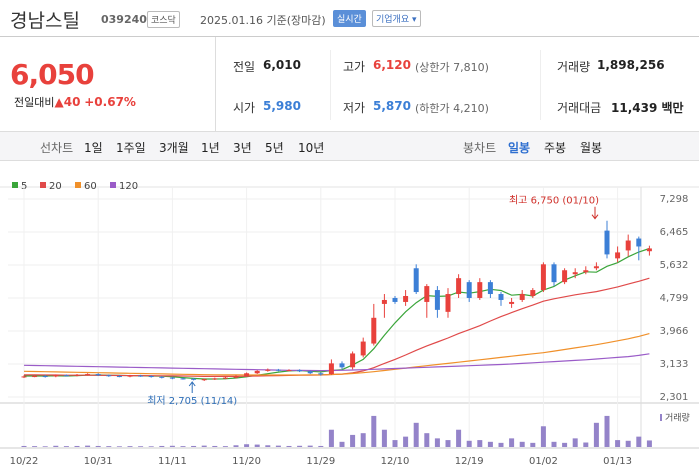 Image resolution: width=699 pixels, height=472 pixels. What do you see at coordinates (124, 19) in the screenshot?
I see `stock-code: 039240` at bounding box center [124, 19].